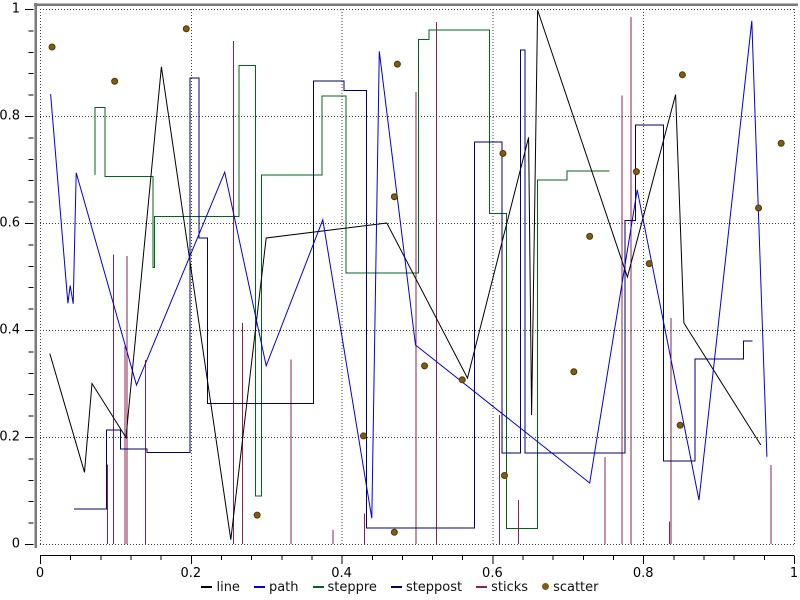  What do you see at coordinates (318, 586) in the screenshot?
I see `legend-steppre-dash-icon` at bounding box center [318, 586].